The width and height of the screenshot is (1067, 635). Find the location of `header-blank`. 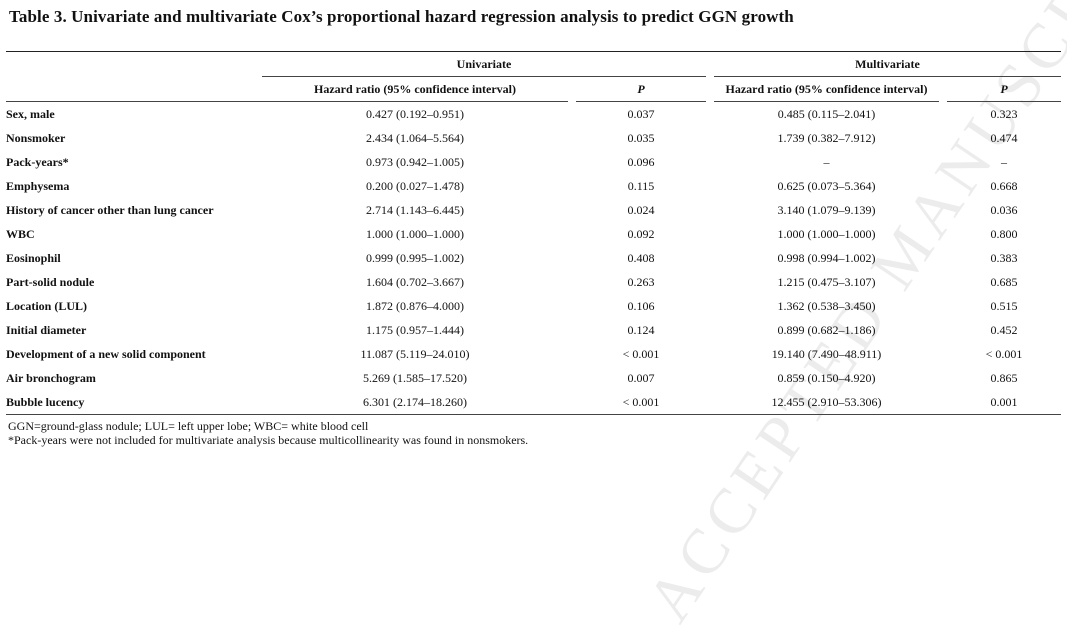

header-blank is located at coordinates (134, 64).